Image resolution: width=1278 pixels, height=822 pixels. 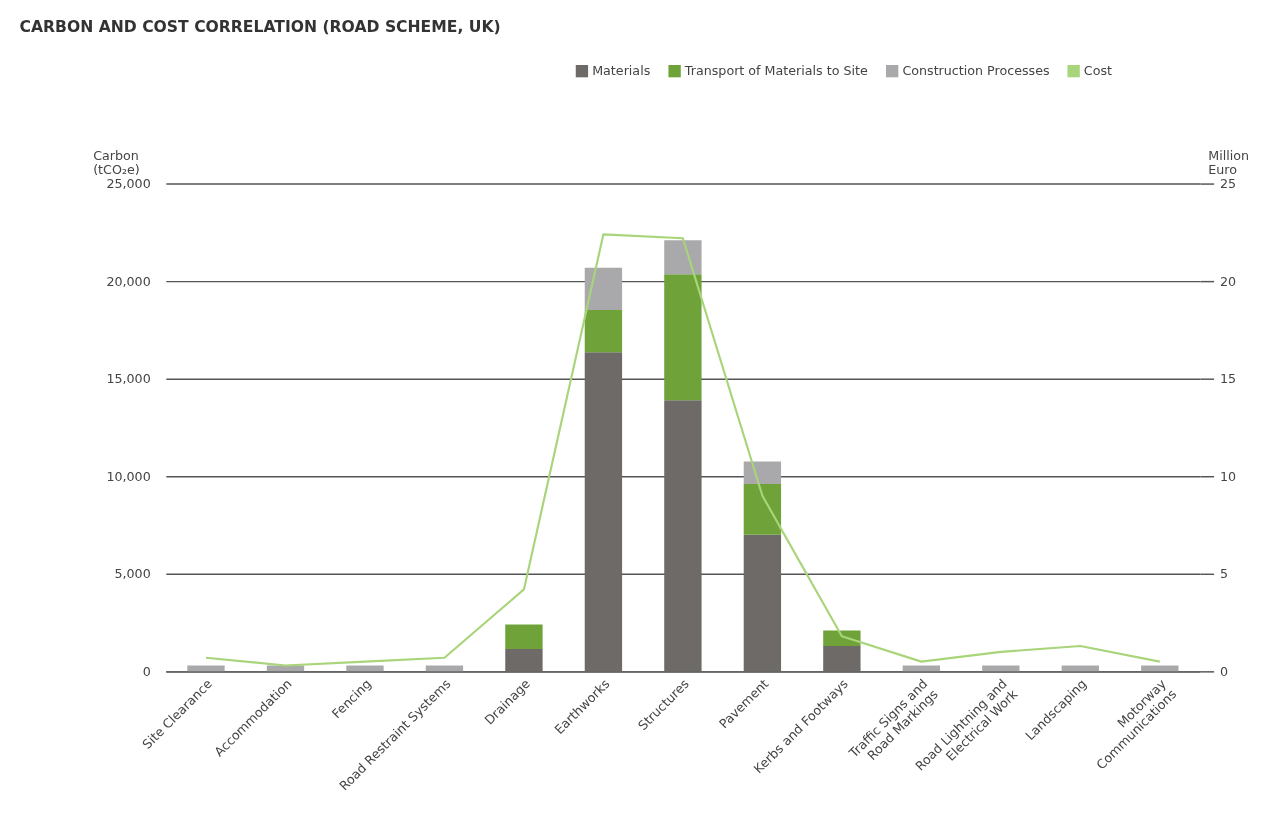 I want to click on y-tick-label: 10,000, so click(x=128, y=476).